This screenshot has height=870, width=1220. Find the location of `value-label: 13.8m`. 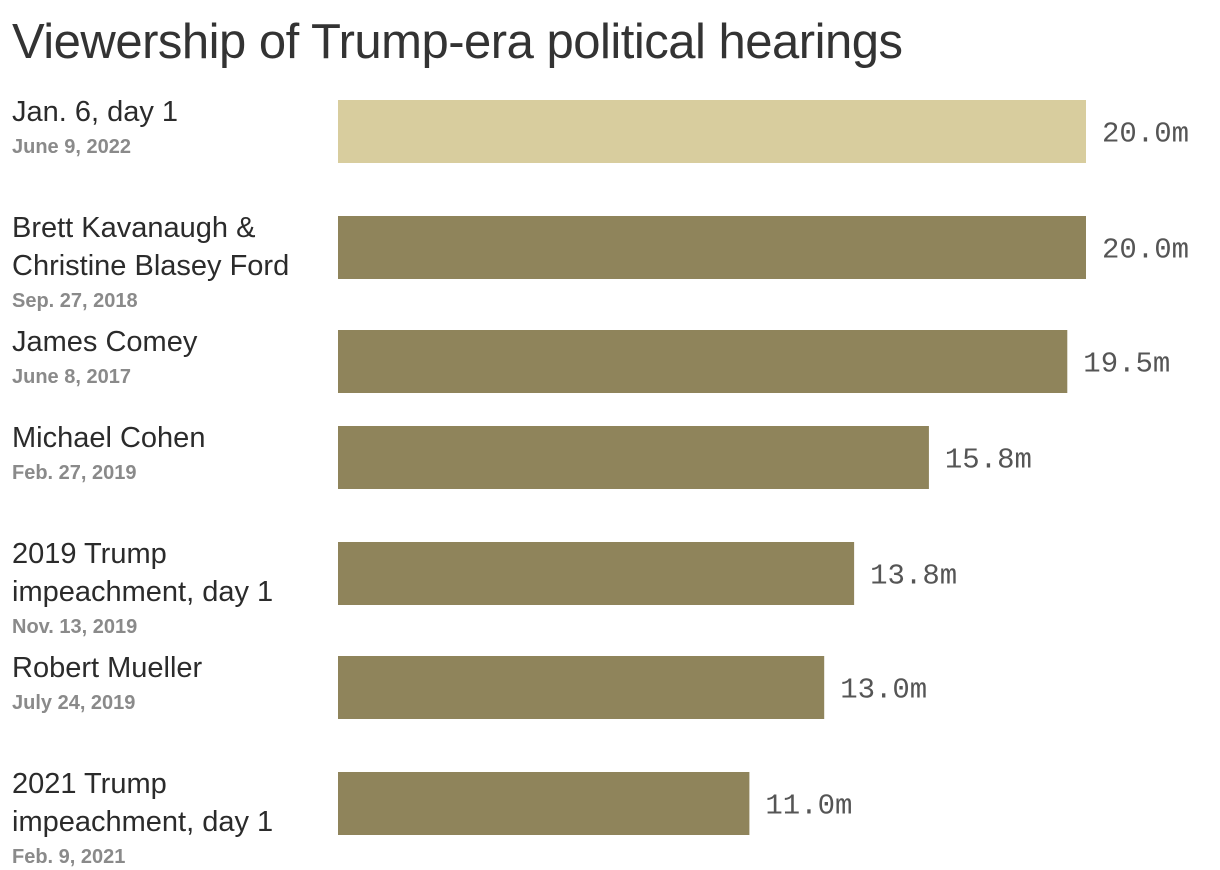

value-label: 13.8m is located at coordinates (913, 576).